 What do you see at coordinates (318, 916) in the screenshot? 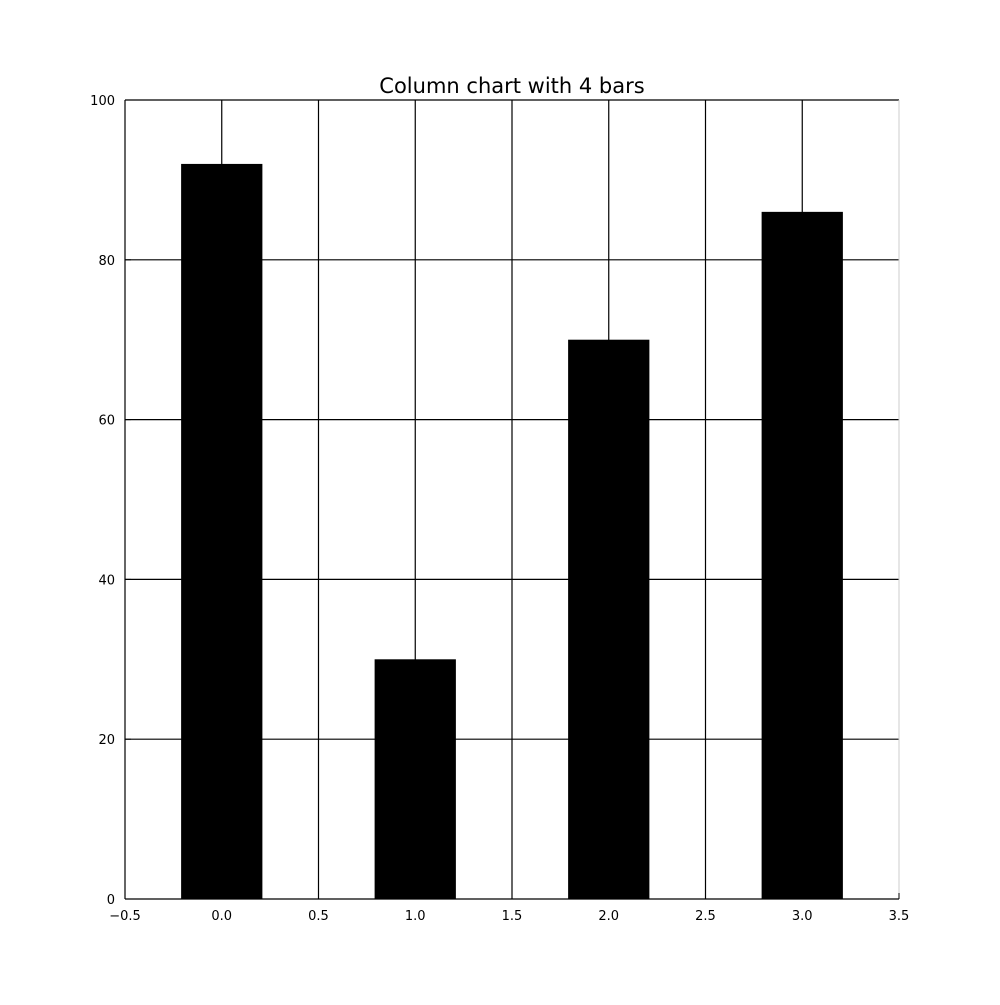
I see `x-tick-label: 0.5` at bounding box center [318, 916].